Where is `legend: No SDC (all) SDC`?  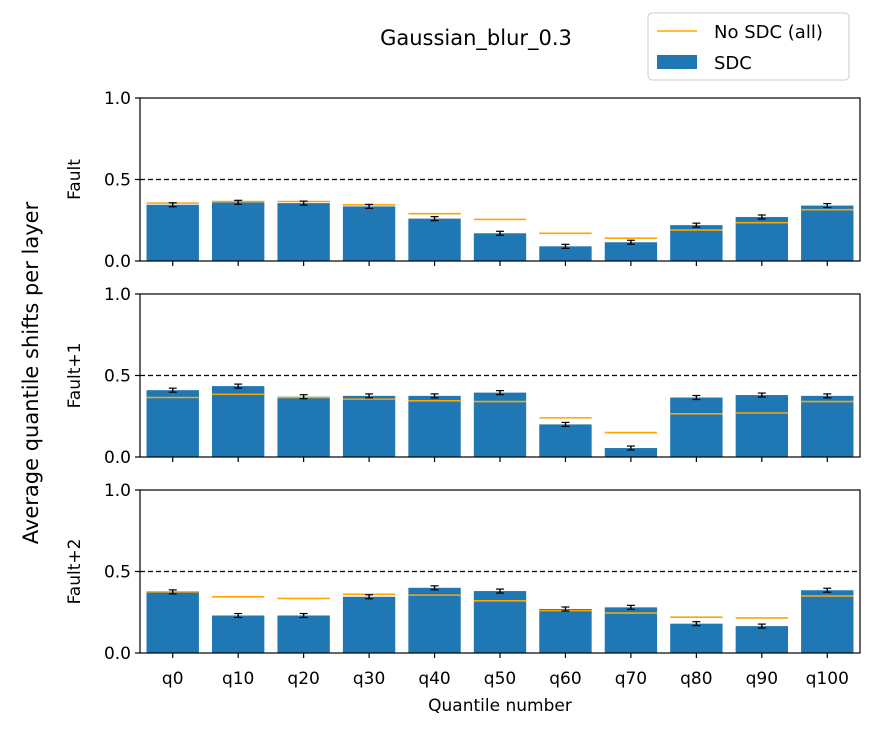
legend: No SDC (all) SDC is located at coordinates (748, 46).